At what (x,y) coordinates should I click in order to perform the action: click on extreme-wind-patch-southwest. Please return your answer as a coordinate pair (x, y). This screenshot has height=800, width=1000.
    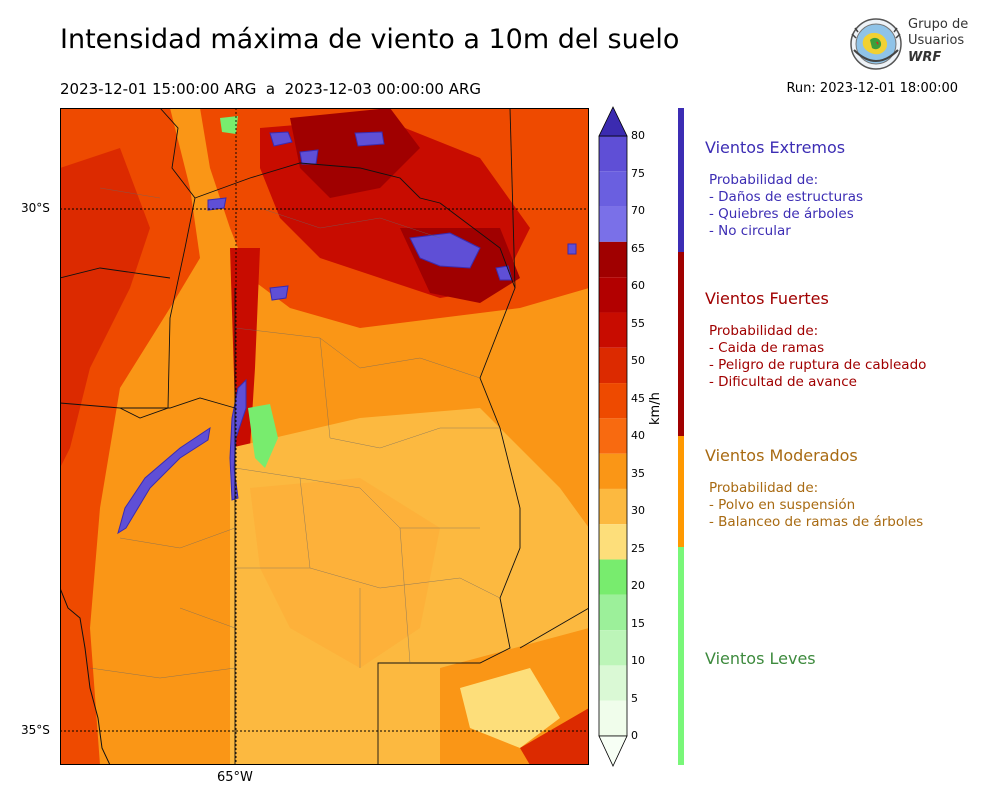
    Looking at the image, I should click on (164, 480).